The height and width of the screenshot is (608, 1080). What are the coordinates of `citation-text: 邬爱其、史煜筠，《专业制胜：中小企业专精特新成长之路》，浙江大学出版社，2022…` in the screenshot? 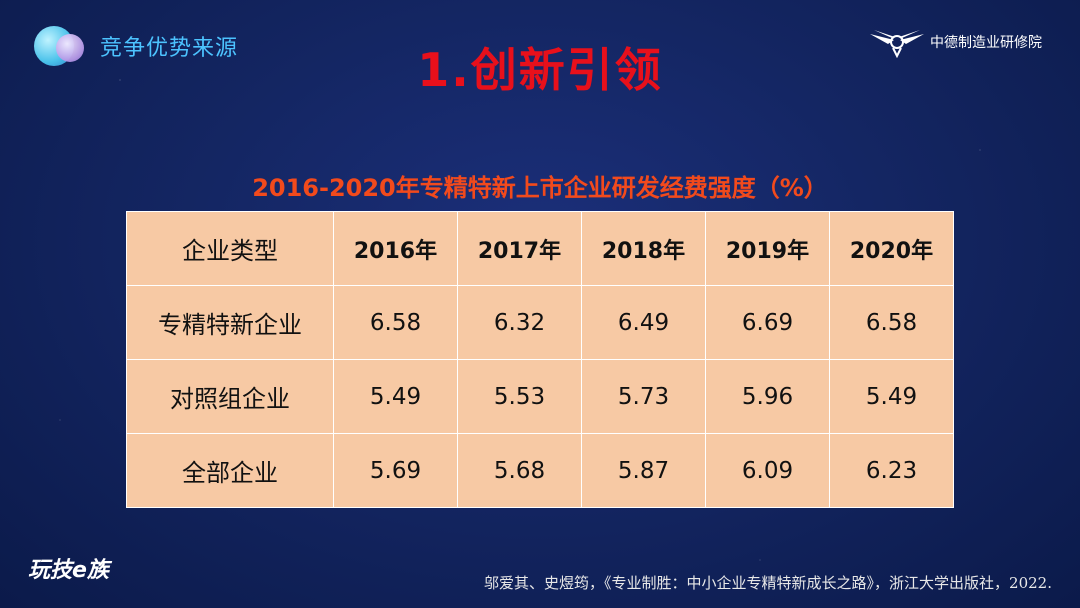 It's located at (768, 583).